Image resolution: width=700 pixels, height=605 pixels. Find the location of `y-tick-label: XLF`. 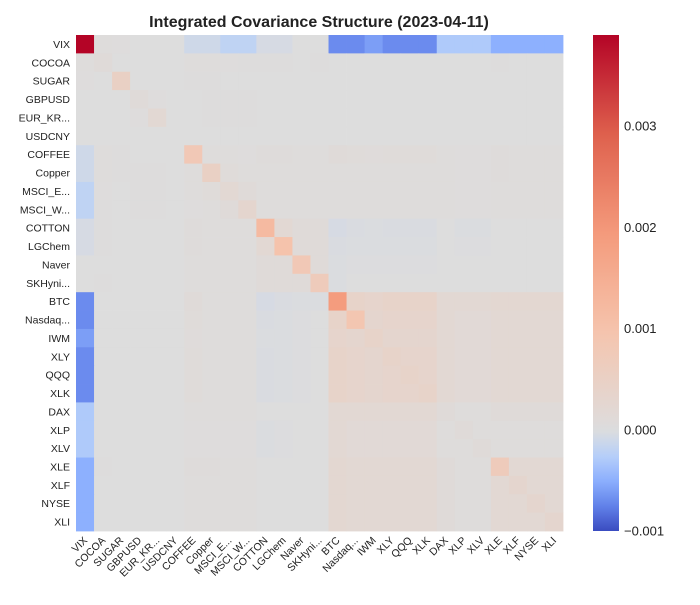

y-tick-label: XLF is located at coordinates (60, 486).